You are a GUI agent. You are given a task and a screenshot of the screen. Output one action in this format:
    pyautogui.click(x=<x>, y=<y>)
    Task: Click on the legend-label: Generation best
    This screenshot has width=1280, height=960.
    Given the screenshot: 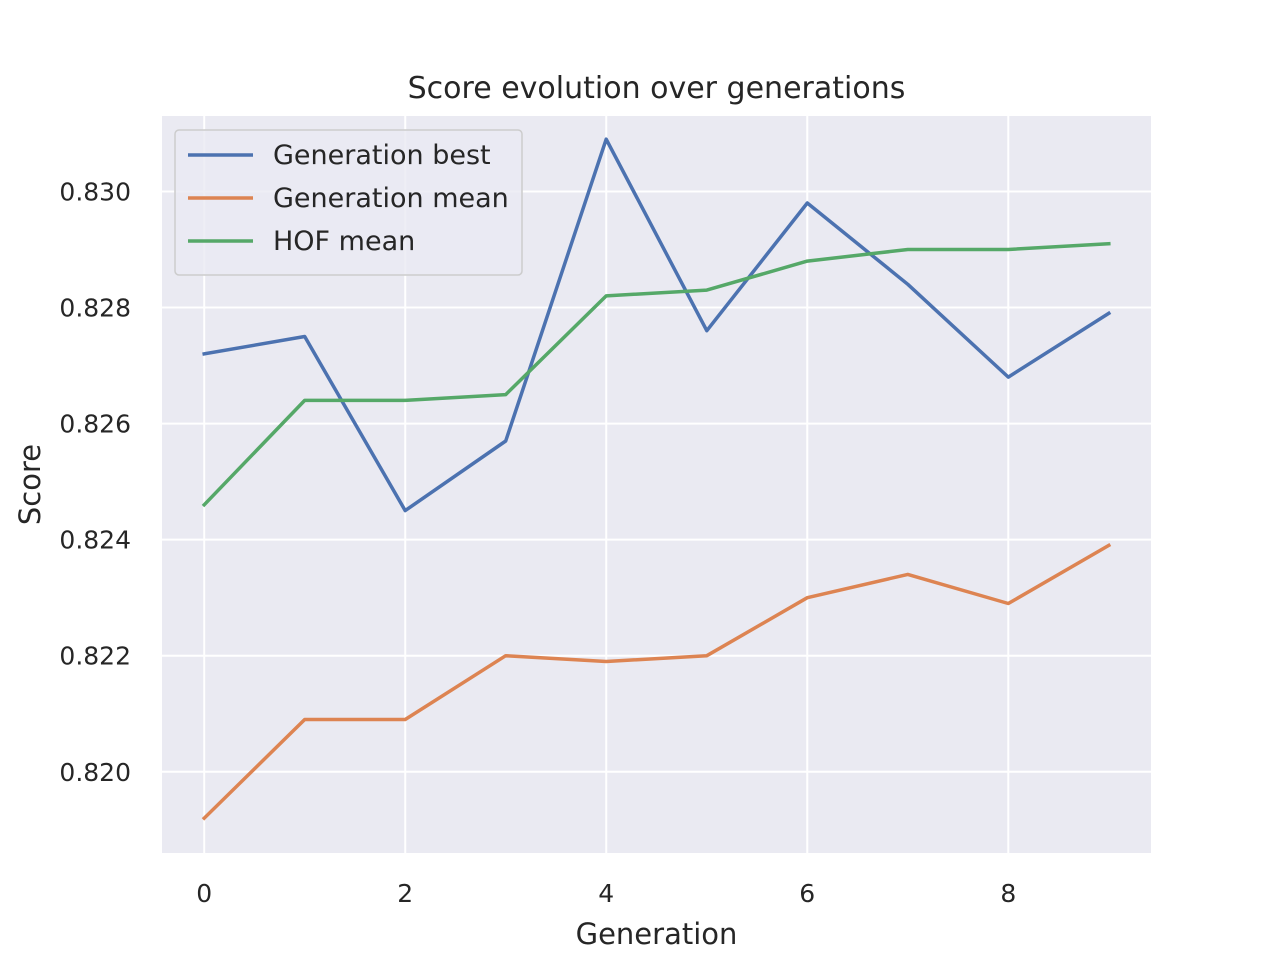 What is the action you would take?
    pyautogui.click(x=382, y=155)
    